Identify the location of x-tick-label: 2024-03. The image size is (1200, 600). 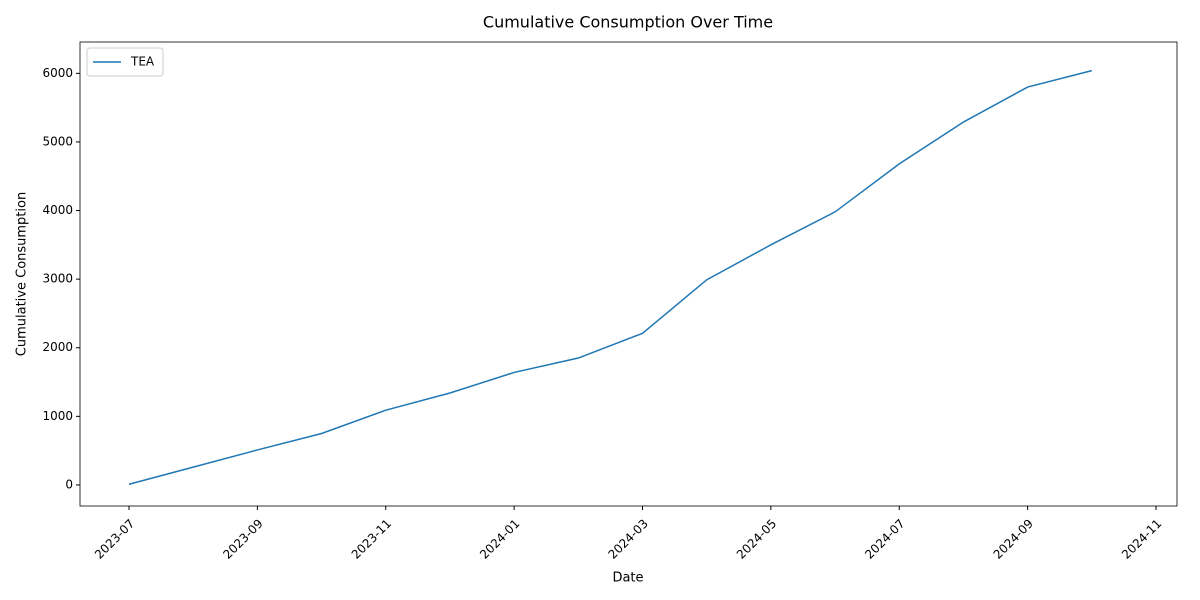
(627, 538).